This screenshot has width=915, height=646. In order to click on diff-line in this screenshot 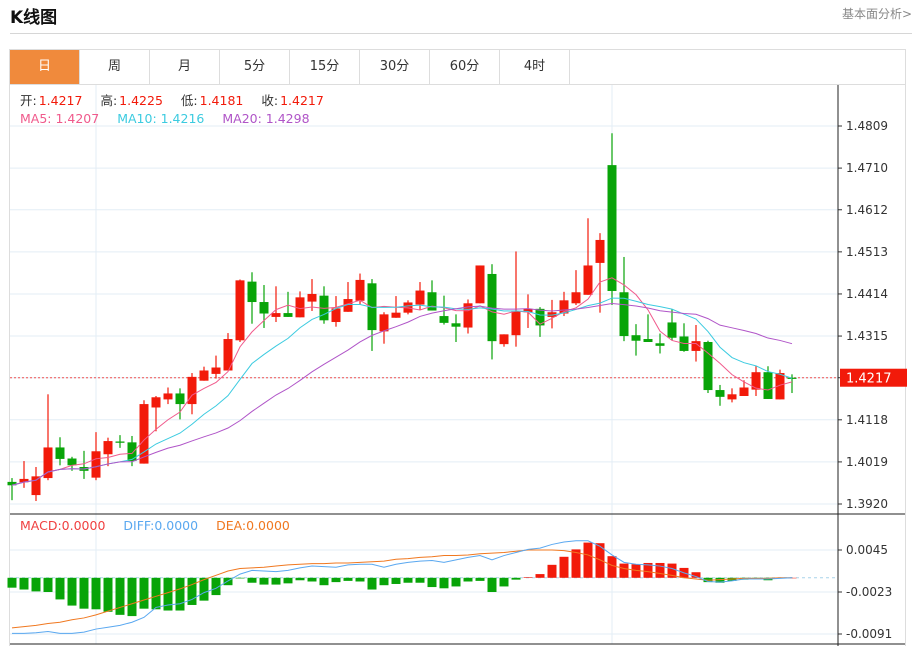, I will do `click(402, 587)`.